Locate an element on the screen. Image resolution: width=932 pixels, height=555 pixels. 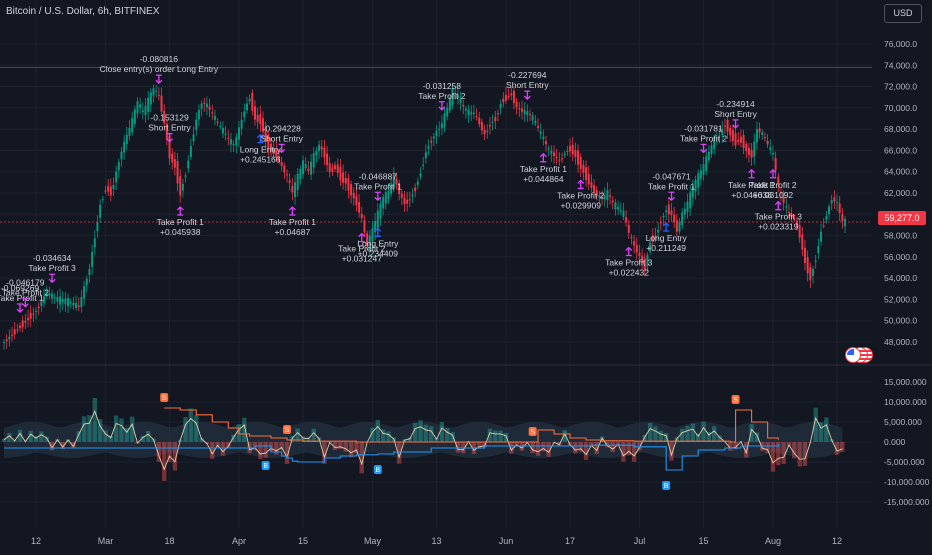
signal-value: -0.046887 is located at coordinates (378, 176).